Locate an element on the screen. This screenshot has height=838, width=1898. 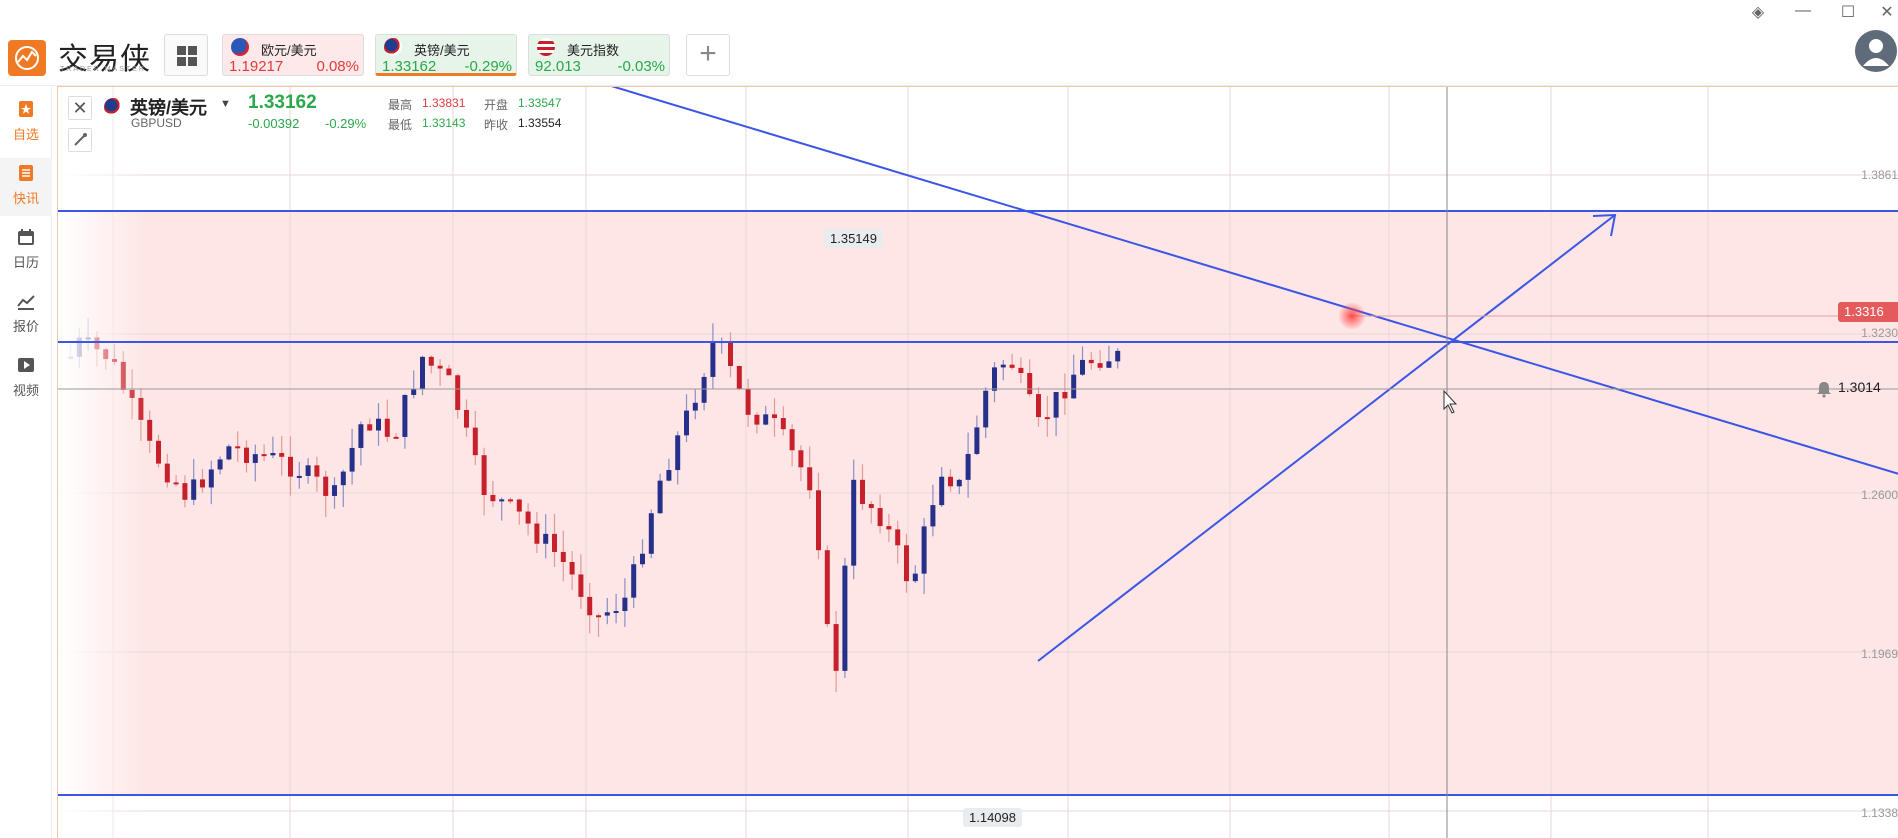
pin-icon is located at coordinates (80, 139).